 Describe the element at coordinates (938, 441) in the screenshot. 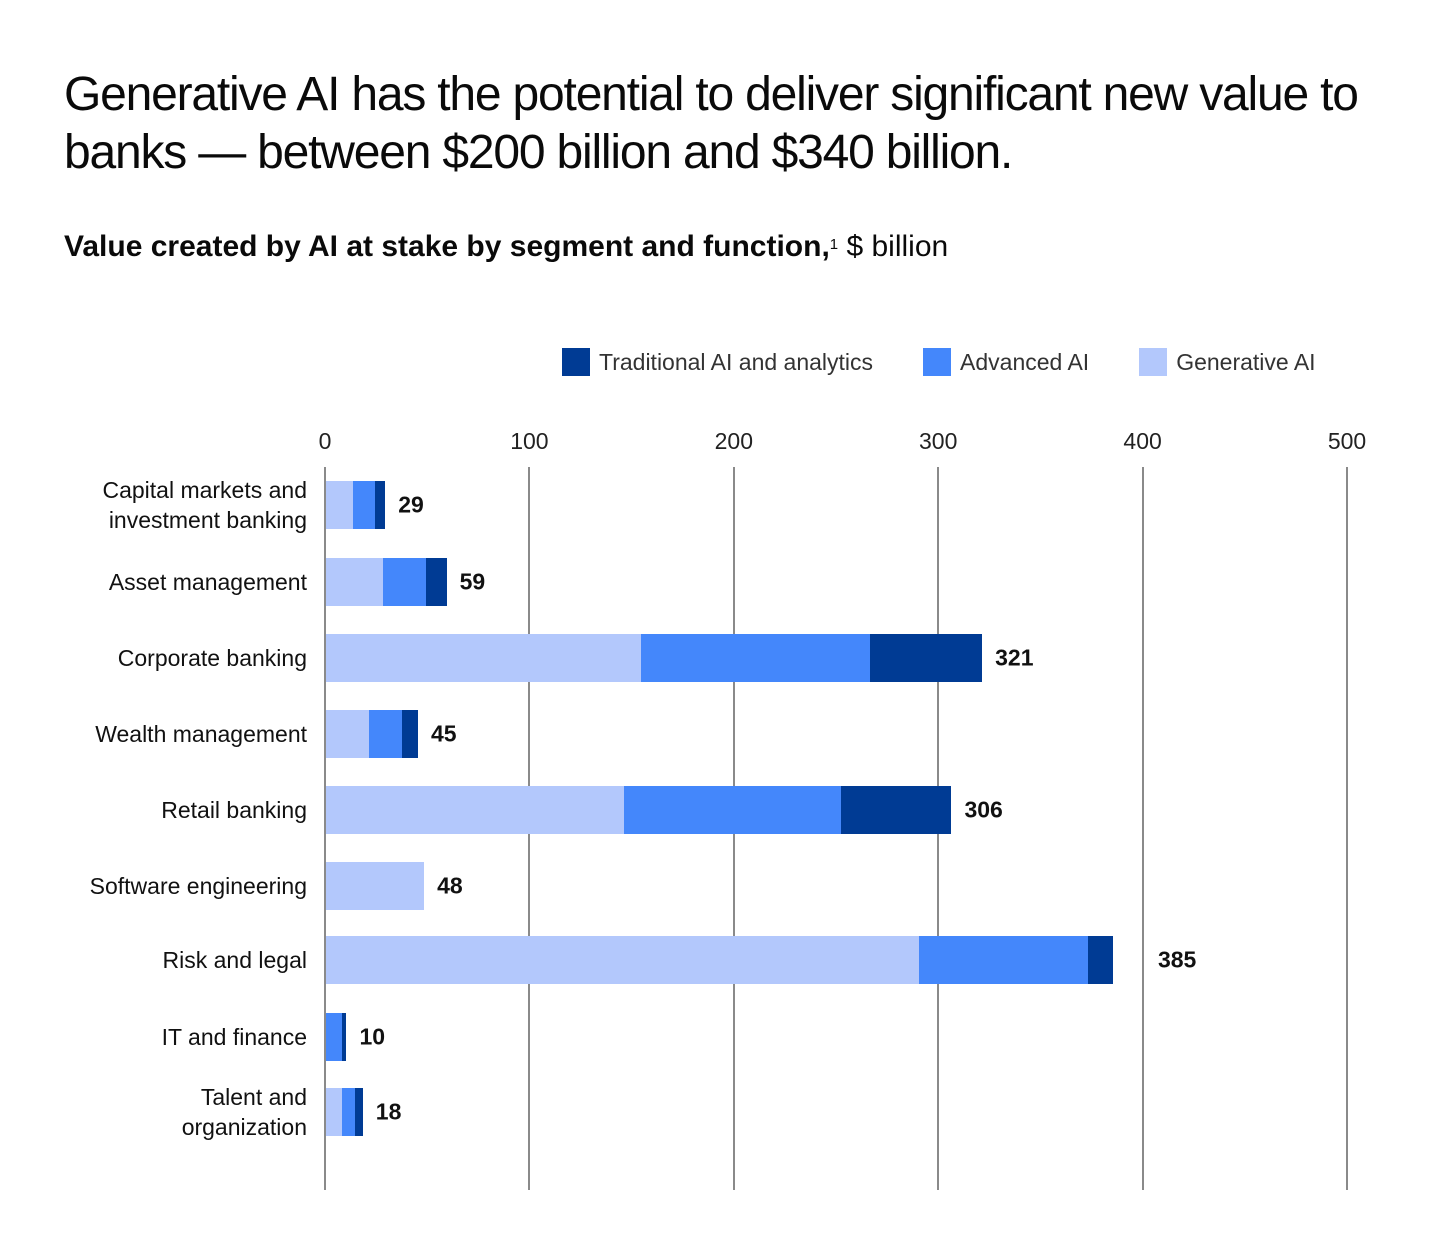

I see `x-tick-label: 300` at that location.